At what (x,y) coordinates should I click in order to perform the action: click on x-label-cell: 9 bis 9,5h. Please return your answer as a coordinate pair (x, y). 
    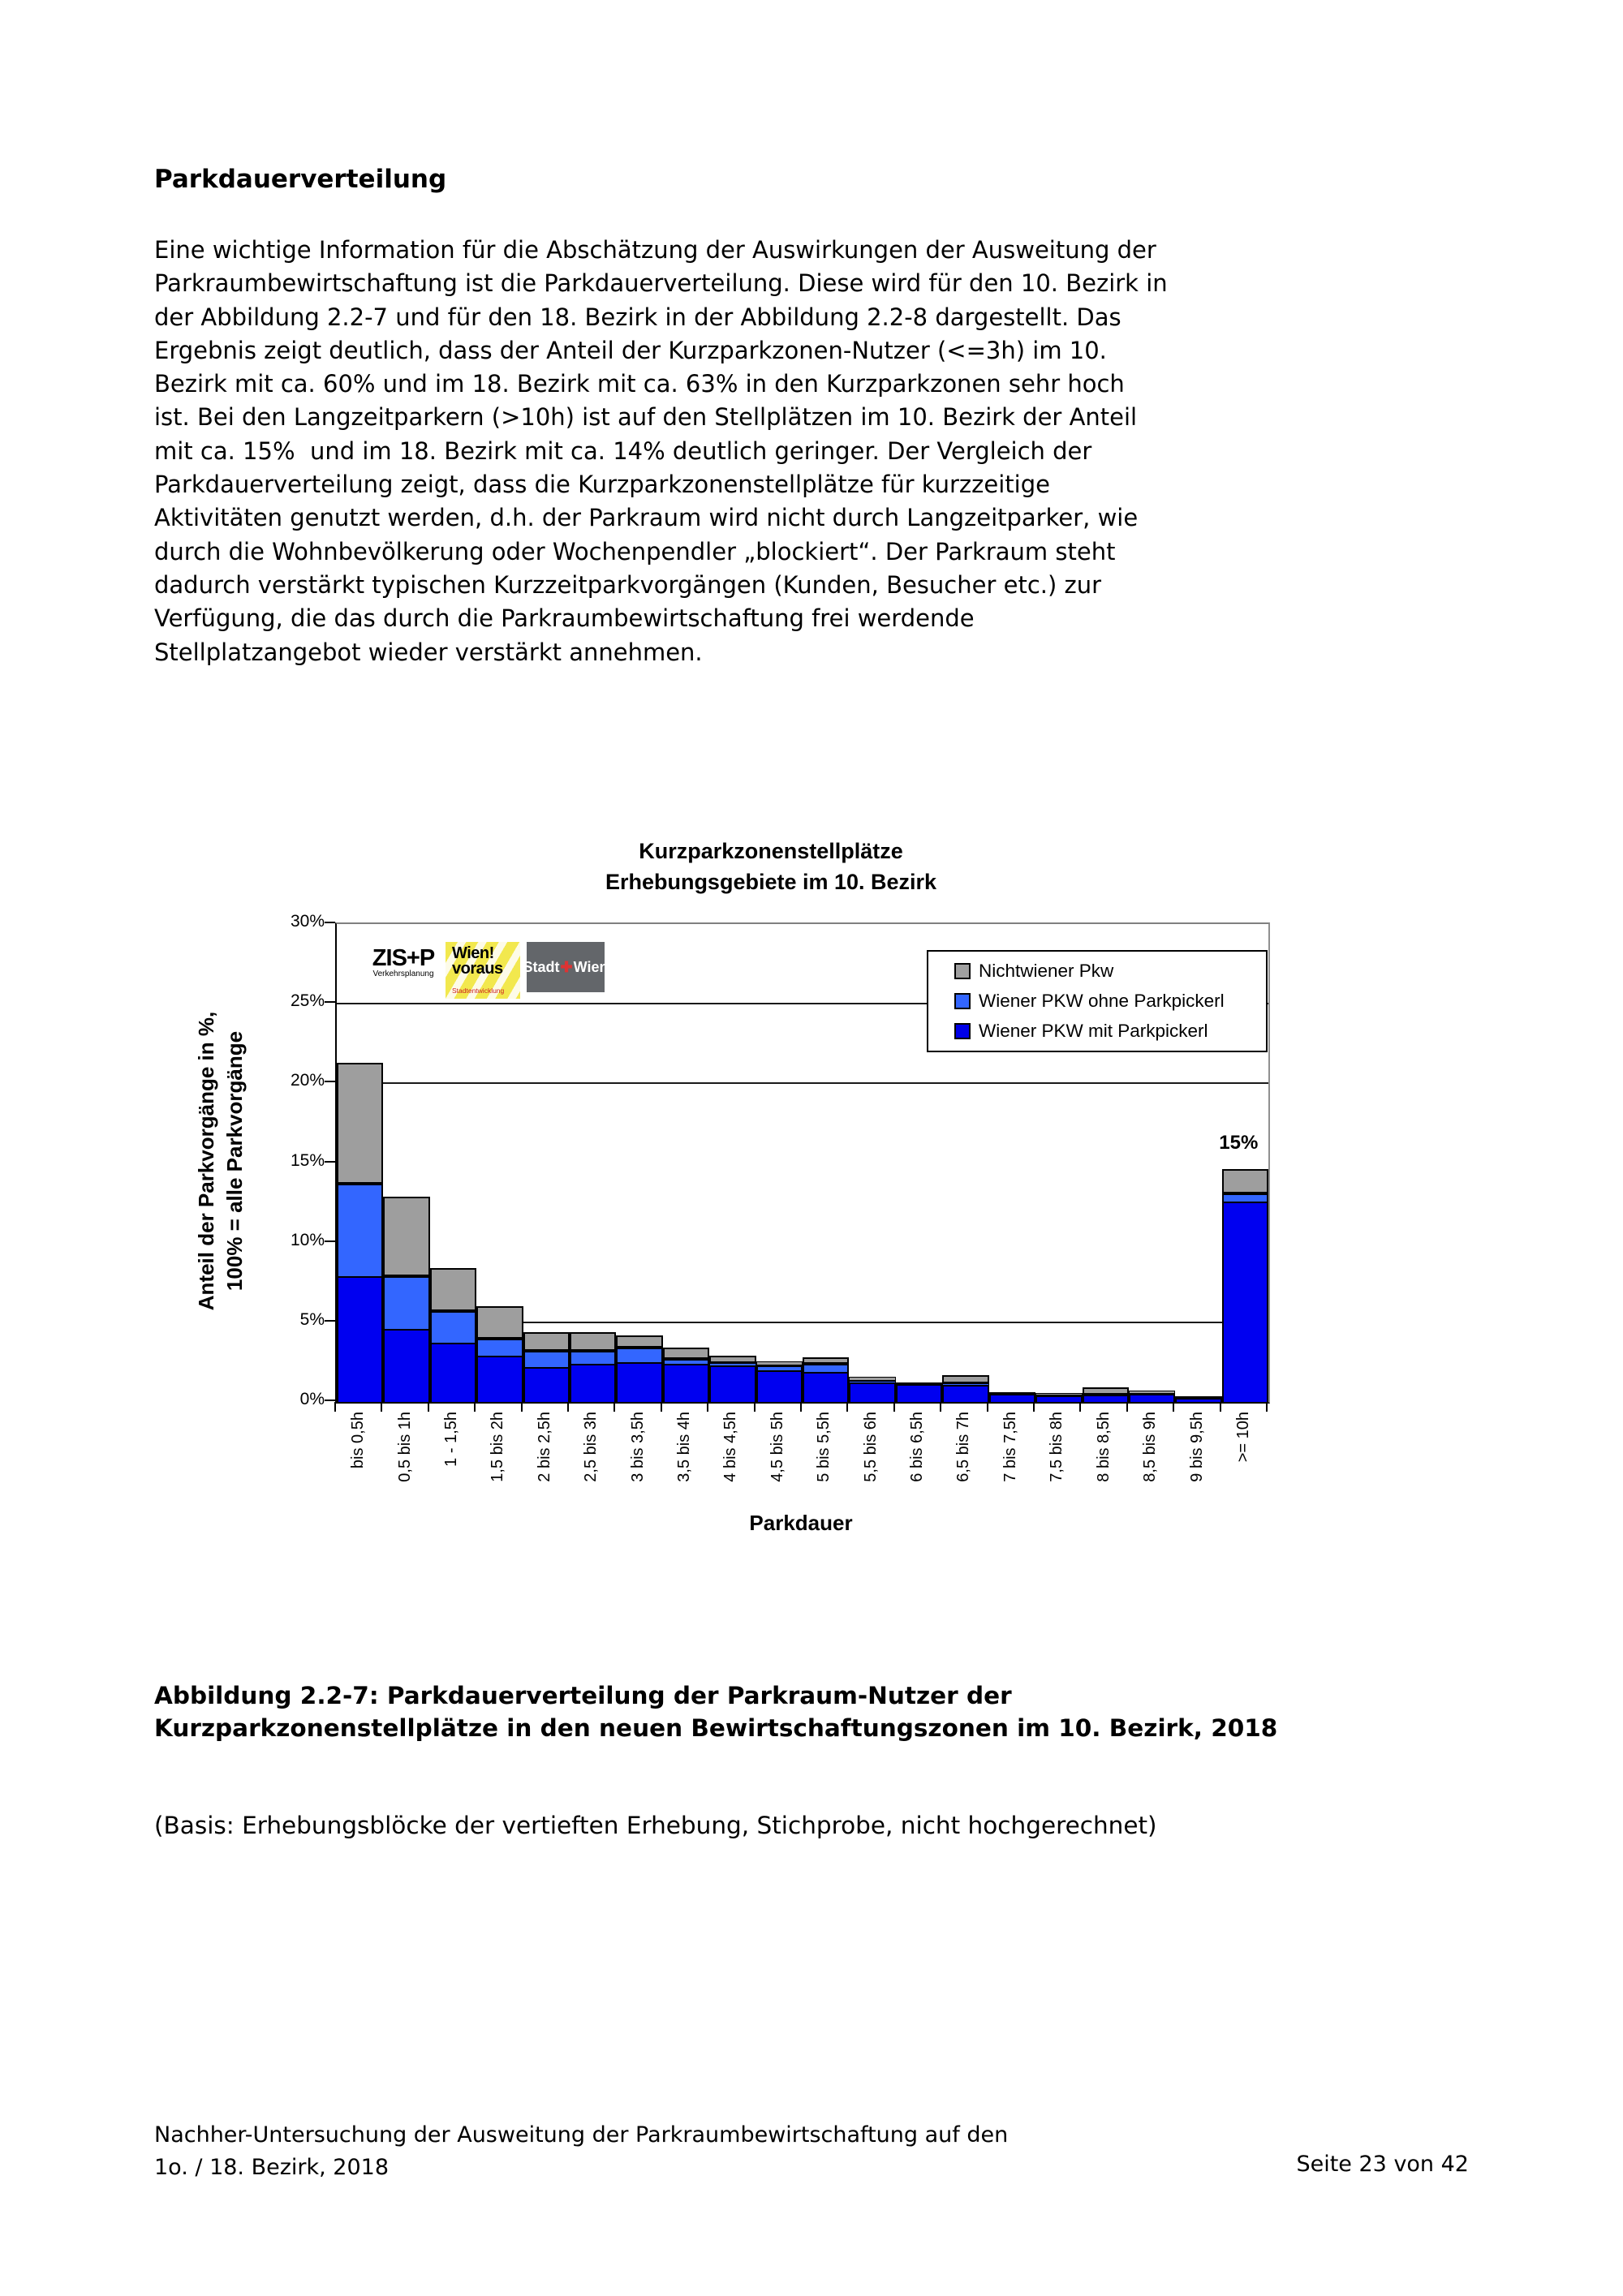
    Looking at the image, I should click on (1196, 1460).